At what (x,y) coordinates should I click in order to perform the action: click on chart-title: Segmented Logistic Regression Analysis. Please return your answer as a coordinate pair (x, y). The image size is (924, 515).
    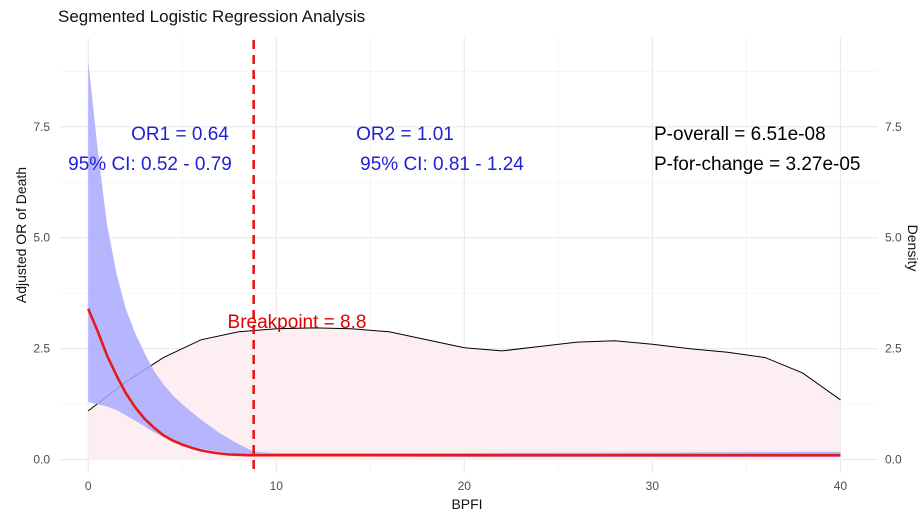
    Looking at the image, I should click on (211, 16).